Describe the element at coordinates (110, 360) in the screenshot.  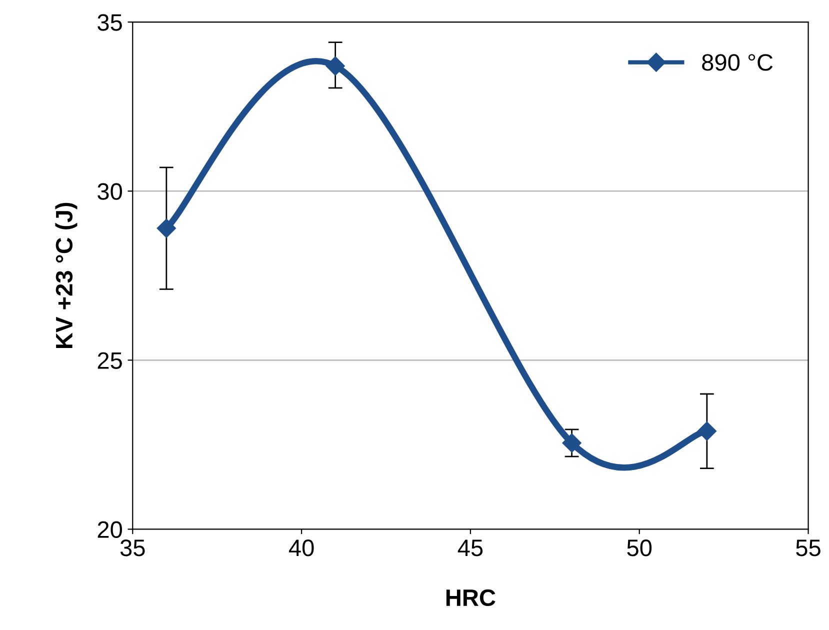
I see `y-tick-label: 25` at that location.